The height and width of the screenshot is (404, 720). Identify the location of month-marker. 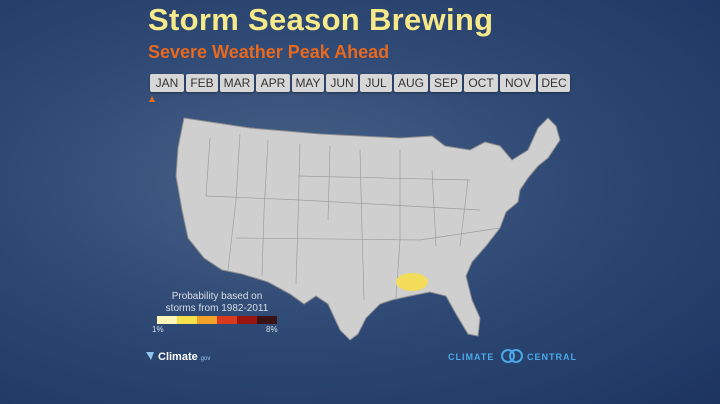
(152, 99).